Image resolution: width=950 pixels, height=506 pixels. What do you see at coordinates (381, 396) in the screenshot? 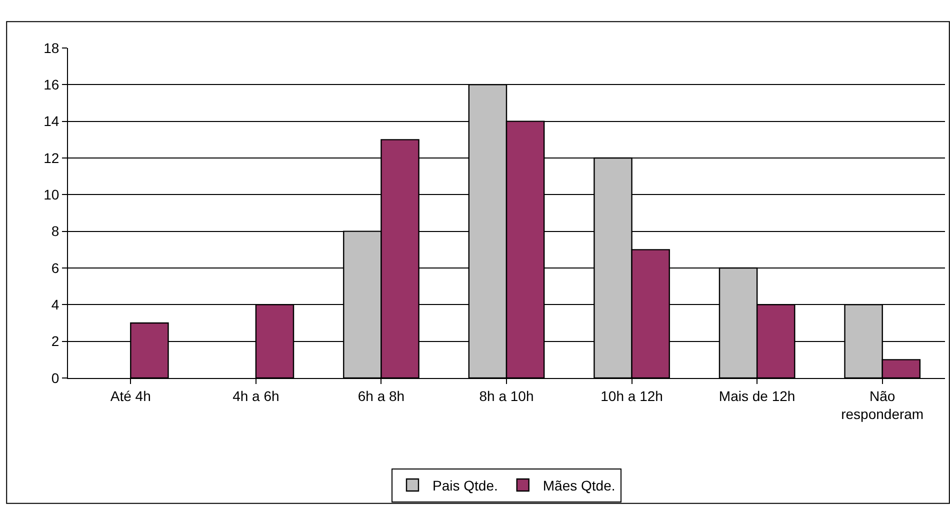
I see `x-tick-label: 6h a 8h` at bounding box center [381, 396].